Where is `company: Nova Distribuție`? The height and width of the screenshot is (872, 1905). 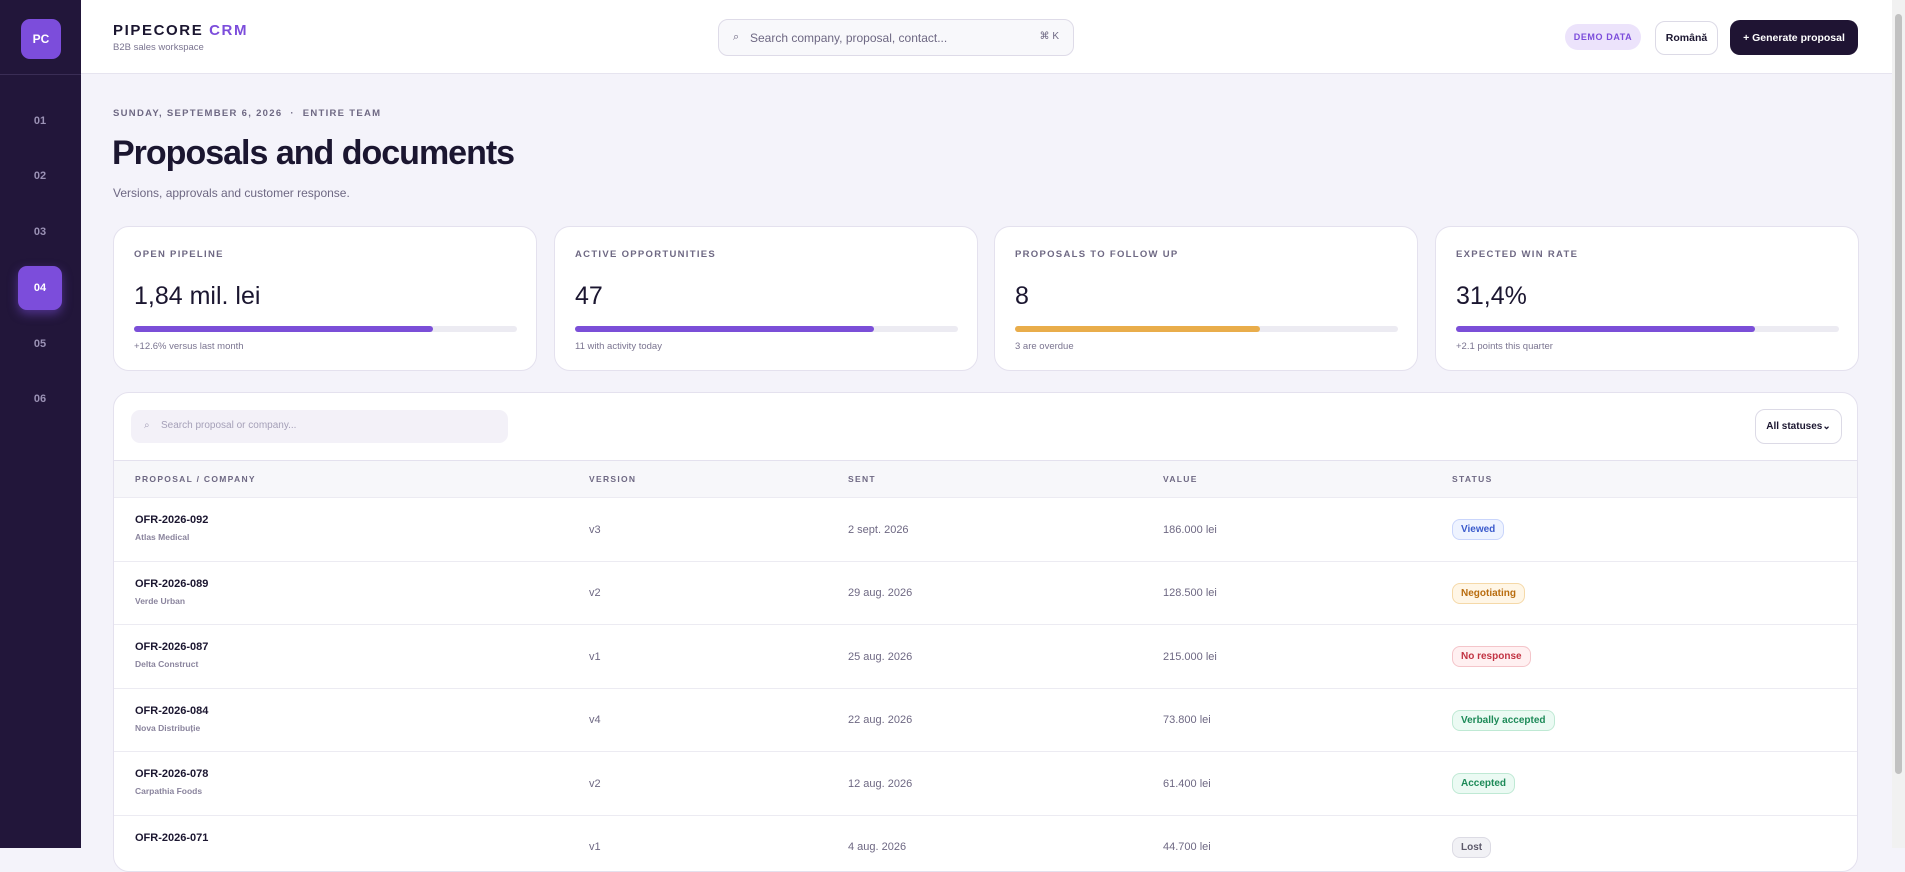 company: Nova Distribuție is located at coordinates (171, 728).